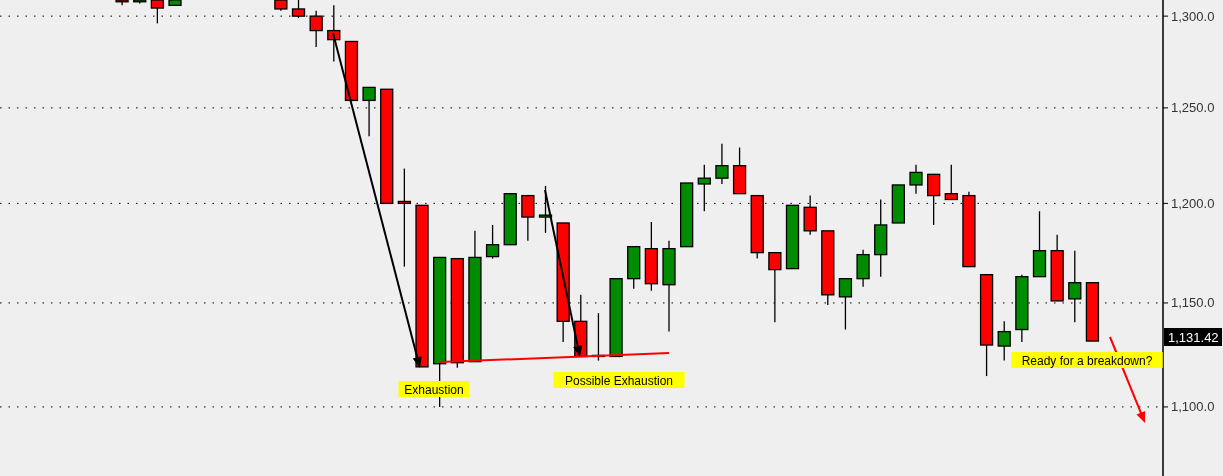 The image size is (1223, 476). Describe the element at coordinates (1087, 361) in the screenshot. I see `annotation: Ready for a breakdown?` at that location.